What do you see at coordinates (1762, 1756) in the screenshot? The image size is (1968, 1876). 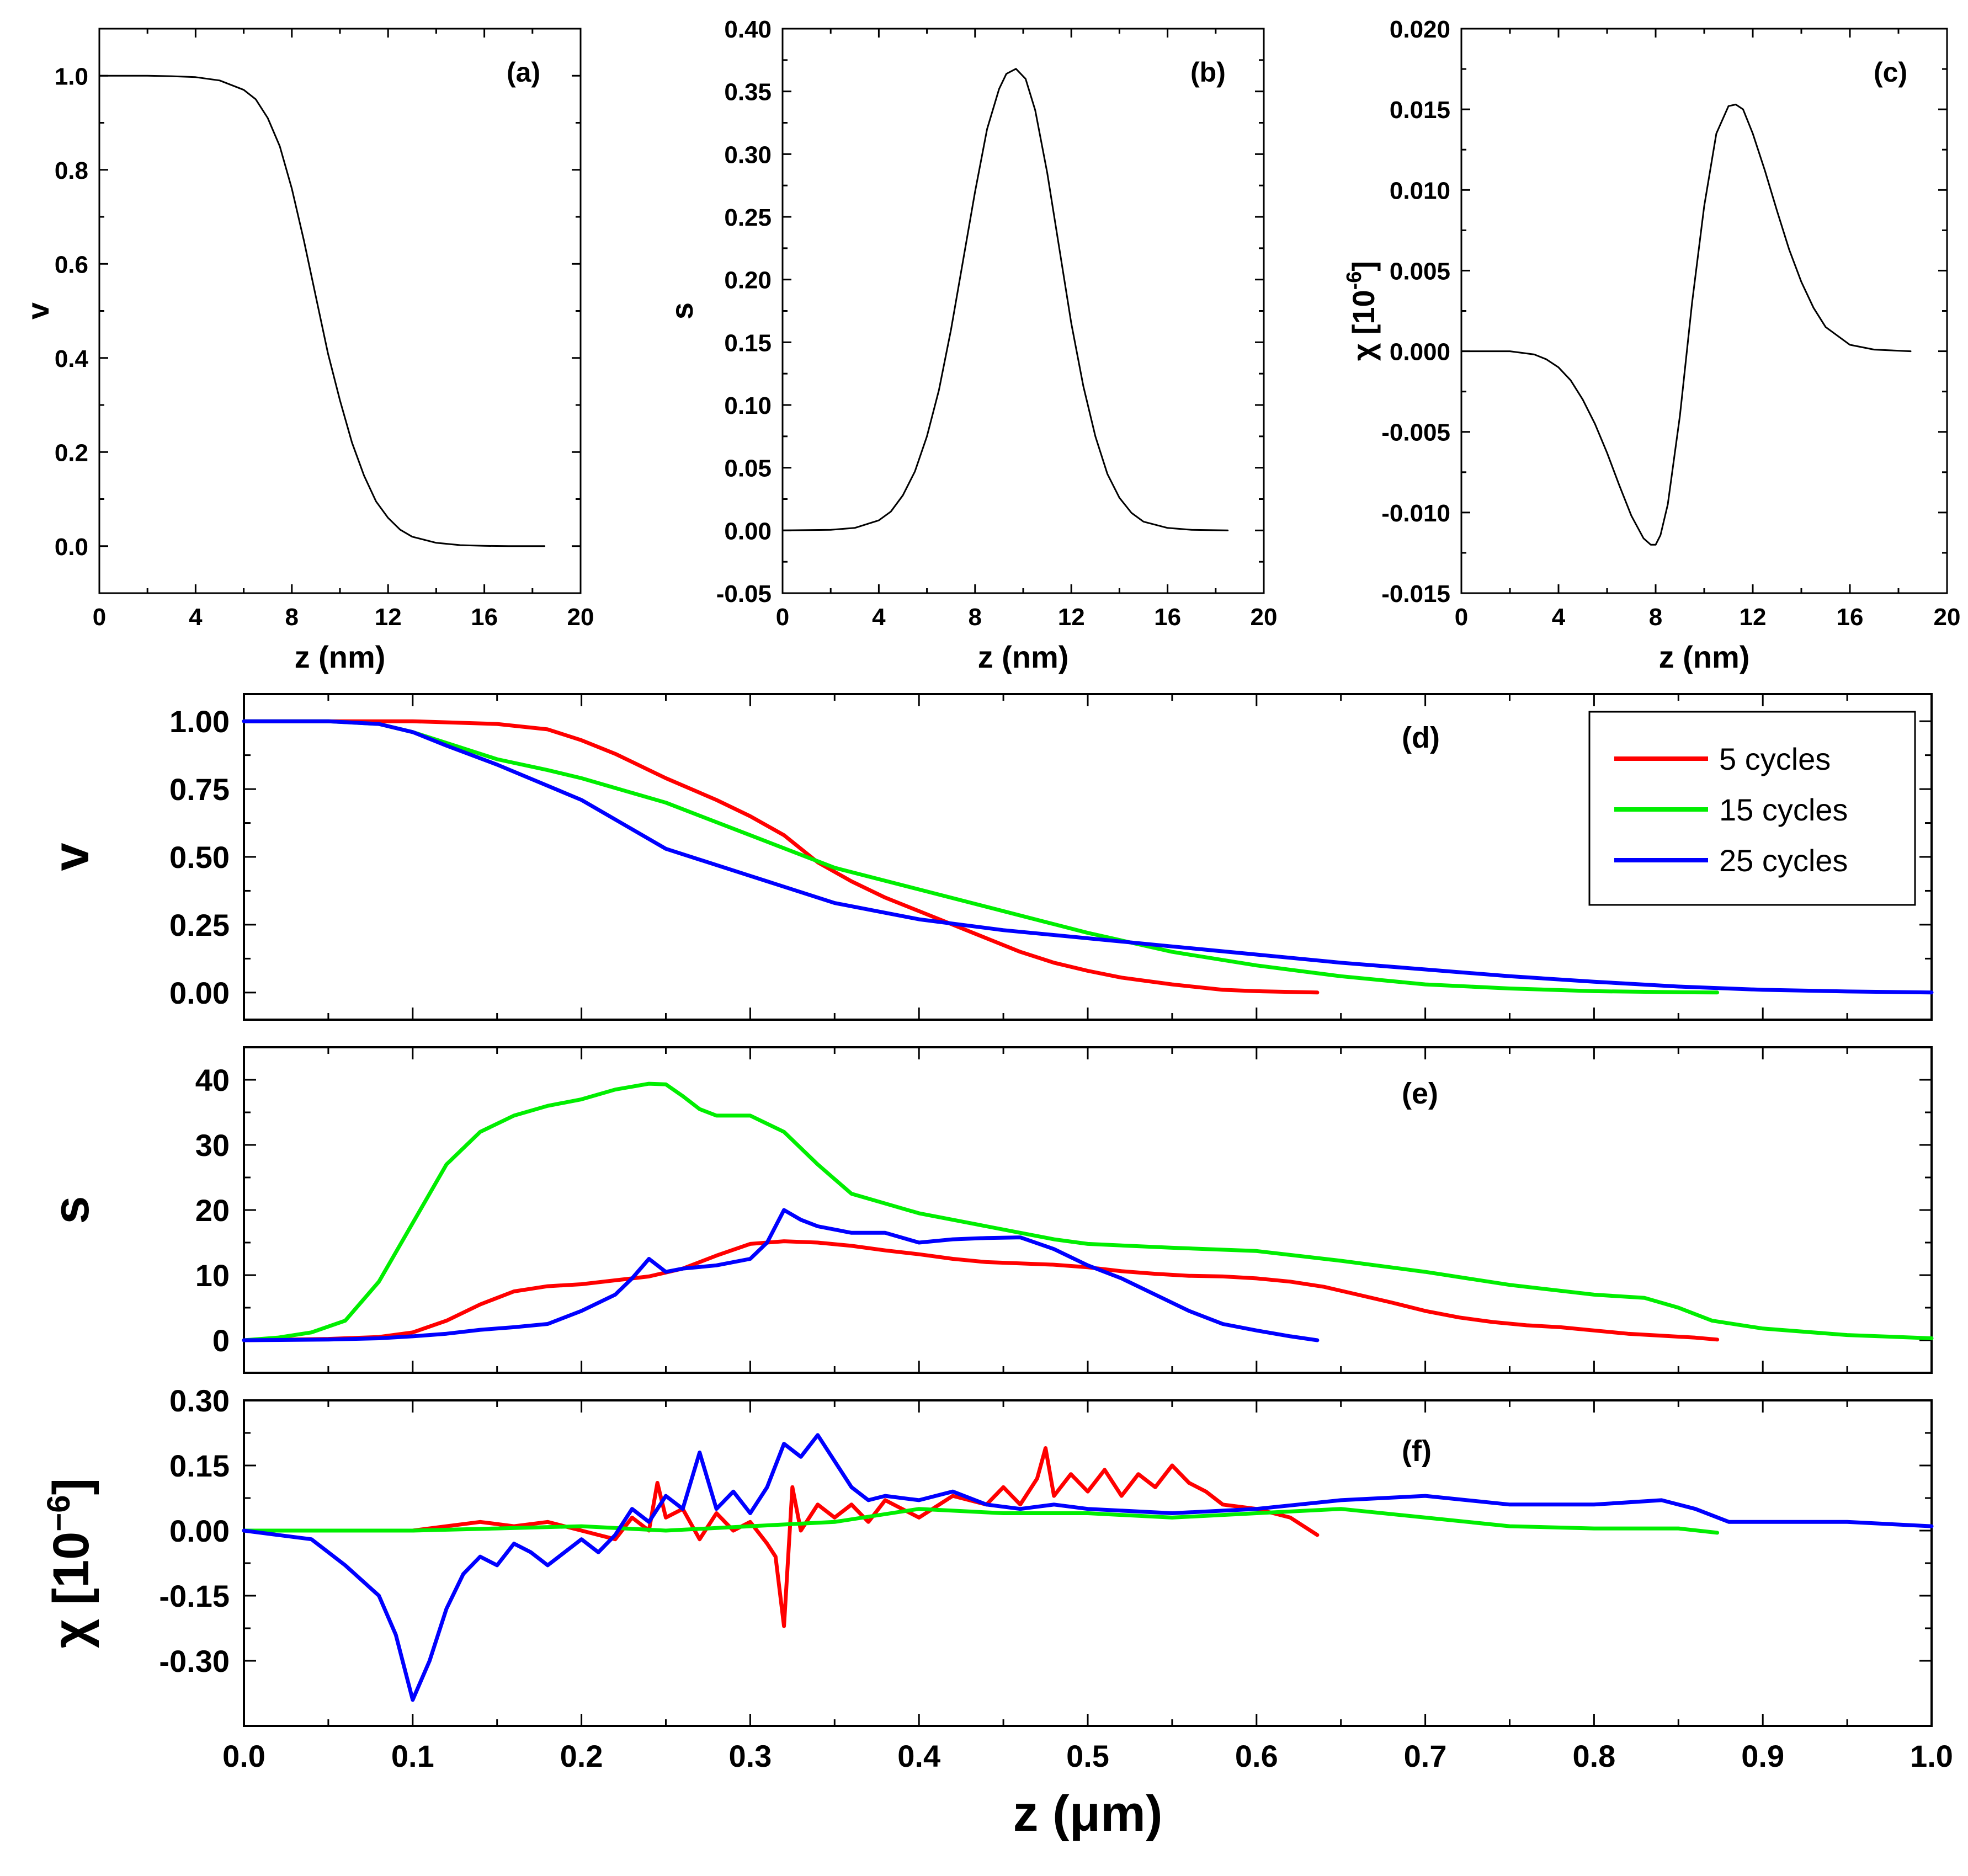 I see `x-tick-label-f: 0.9` at bounding box center [1762, 1756].